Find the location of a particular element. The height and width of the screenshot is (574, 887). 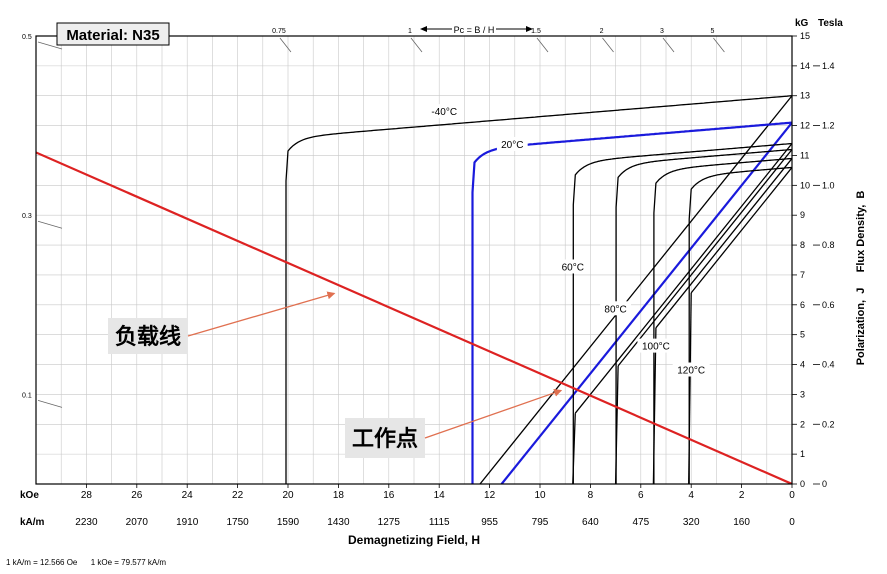

footnote: 1 kA/m = 12.566 Oe 1 kOe = 79.577 kA/m is located at coordinates (86, 562).